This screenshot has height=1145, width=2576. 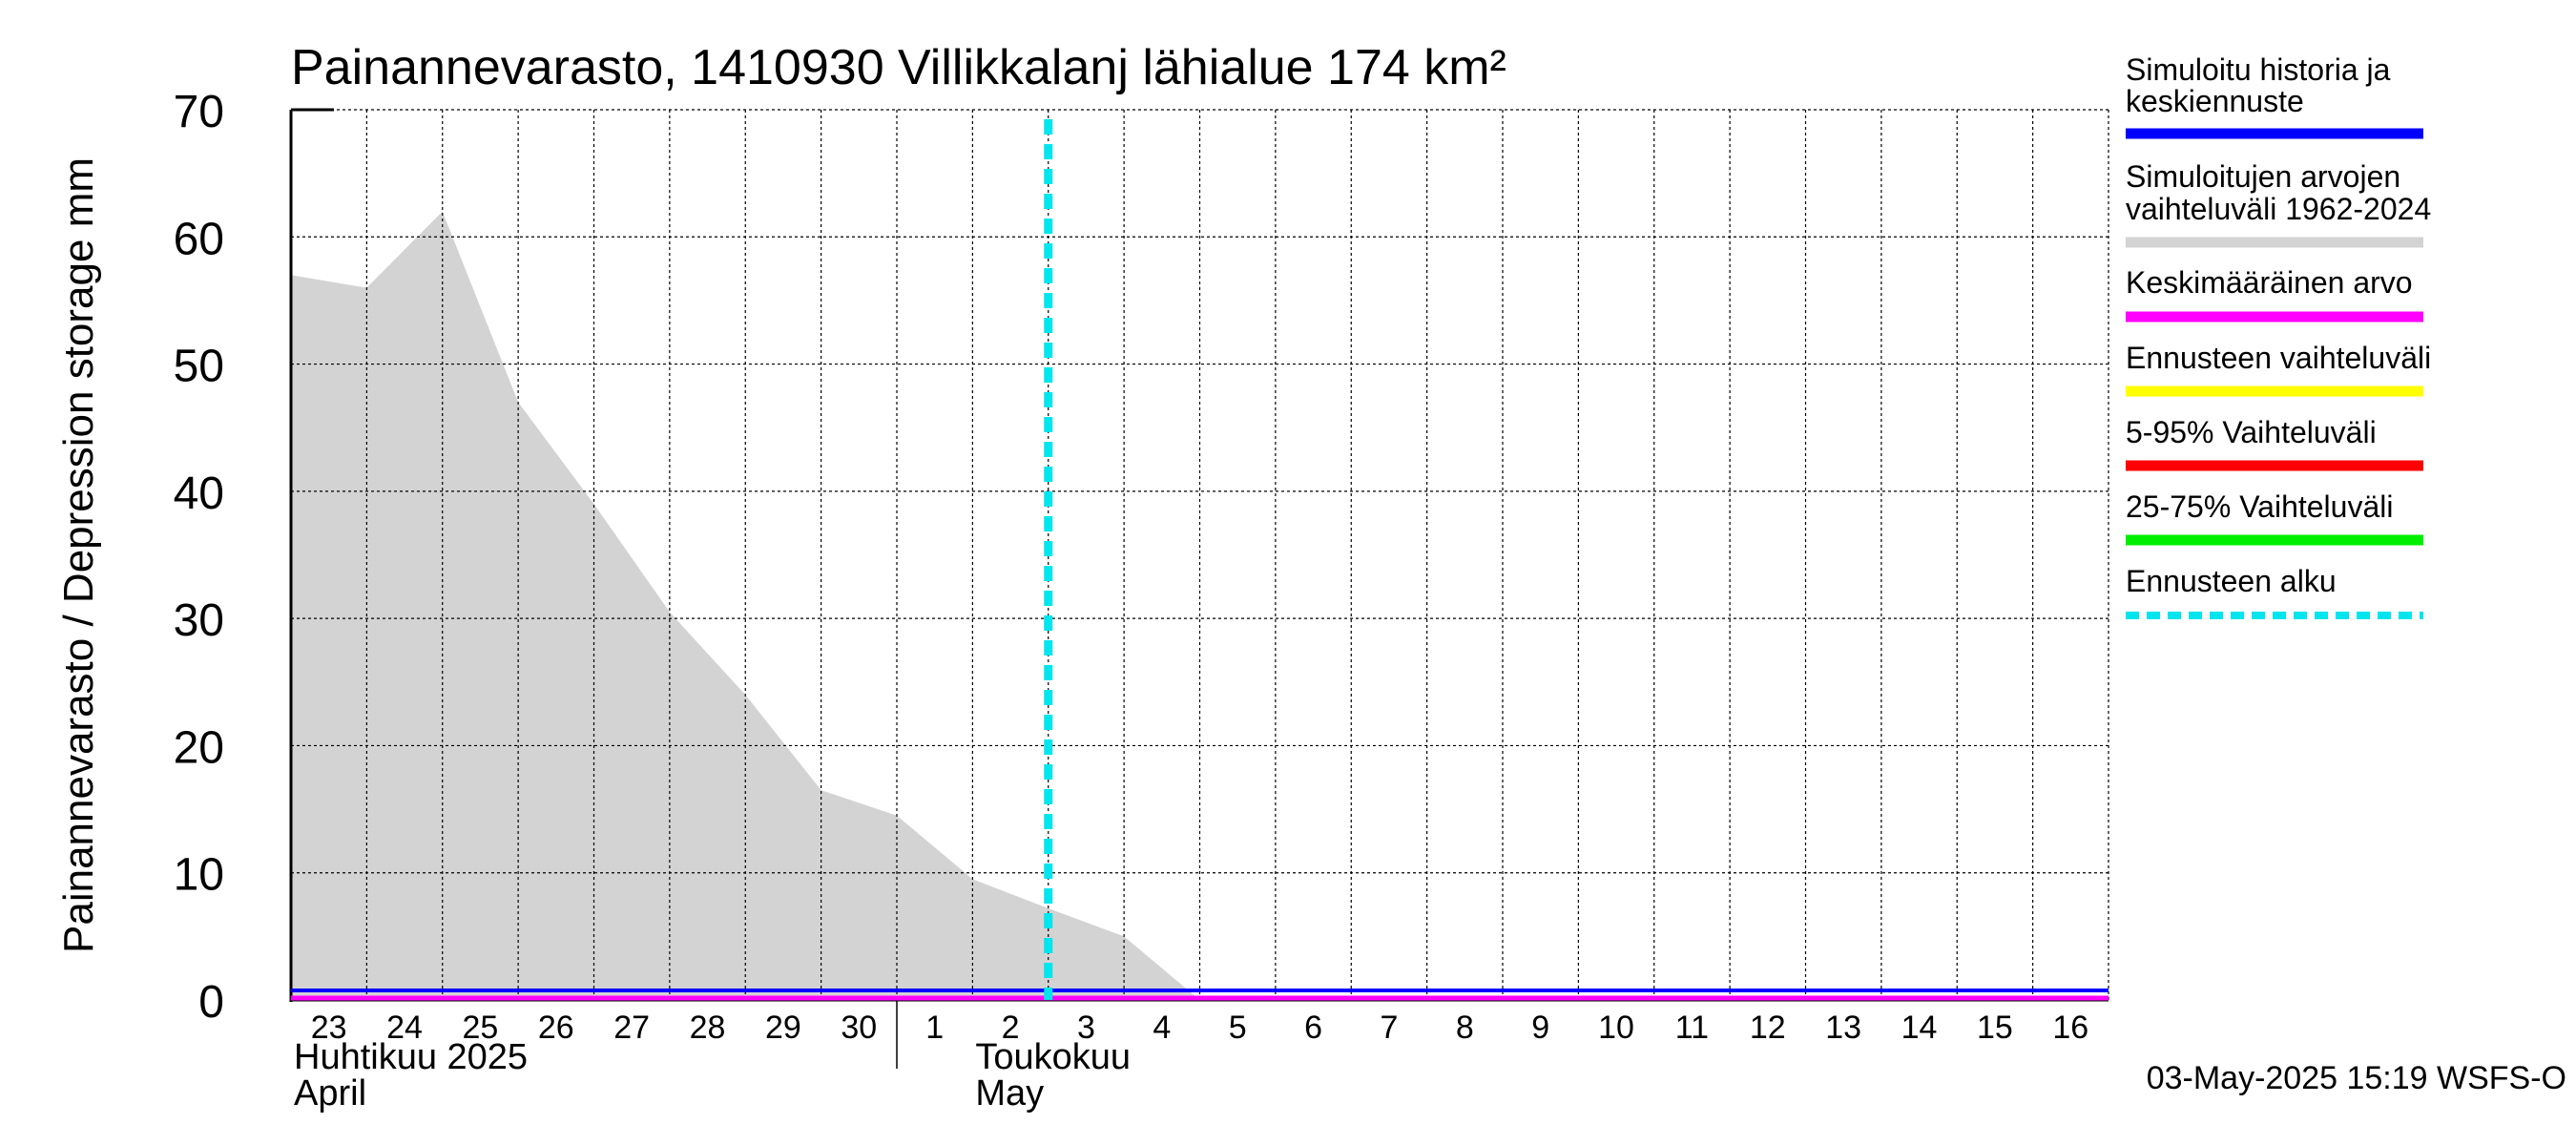 I want to click on x-tick-label-21: 14, so click(x=1919, y=1028).